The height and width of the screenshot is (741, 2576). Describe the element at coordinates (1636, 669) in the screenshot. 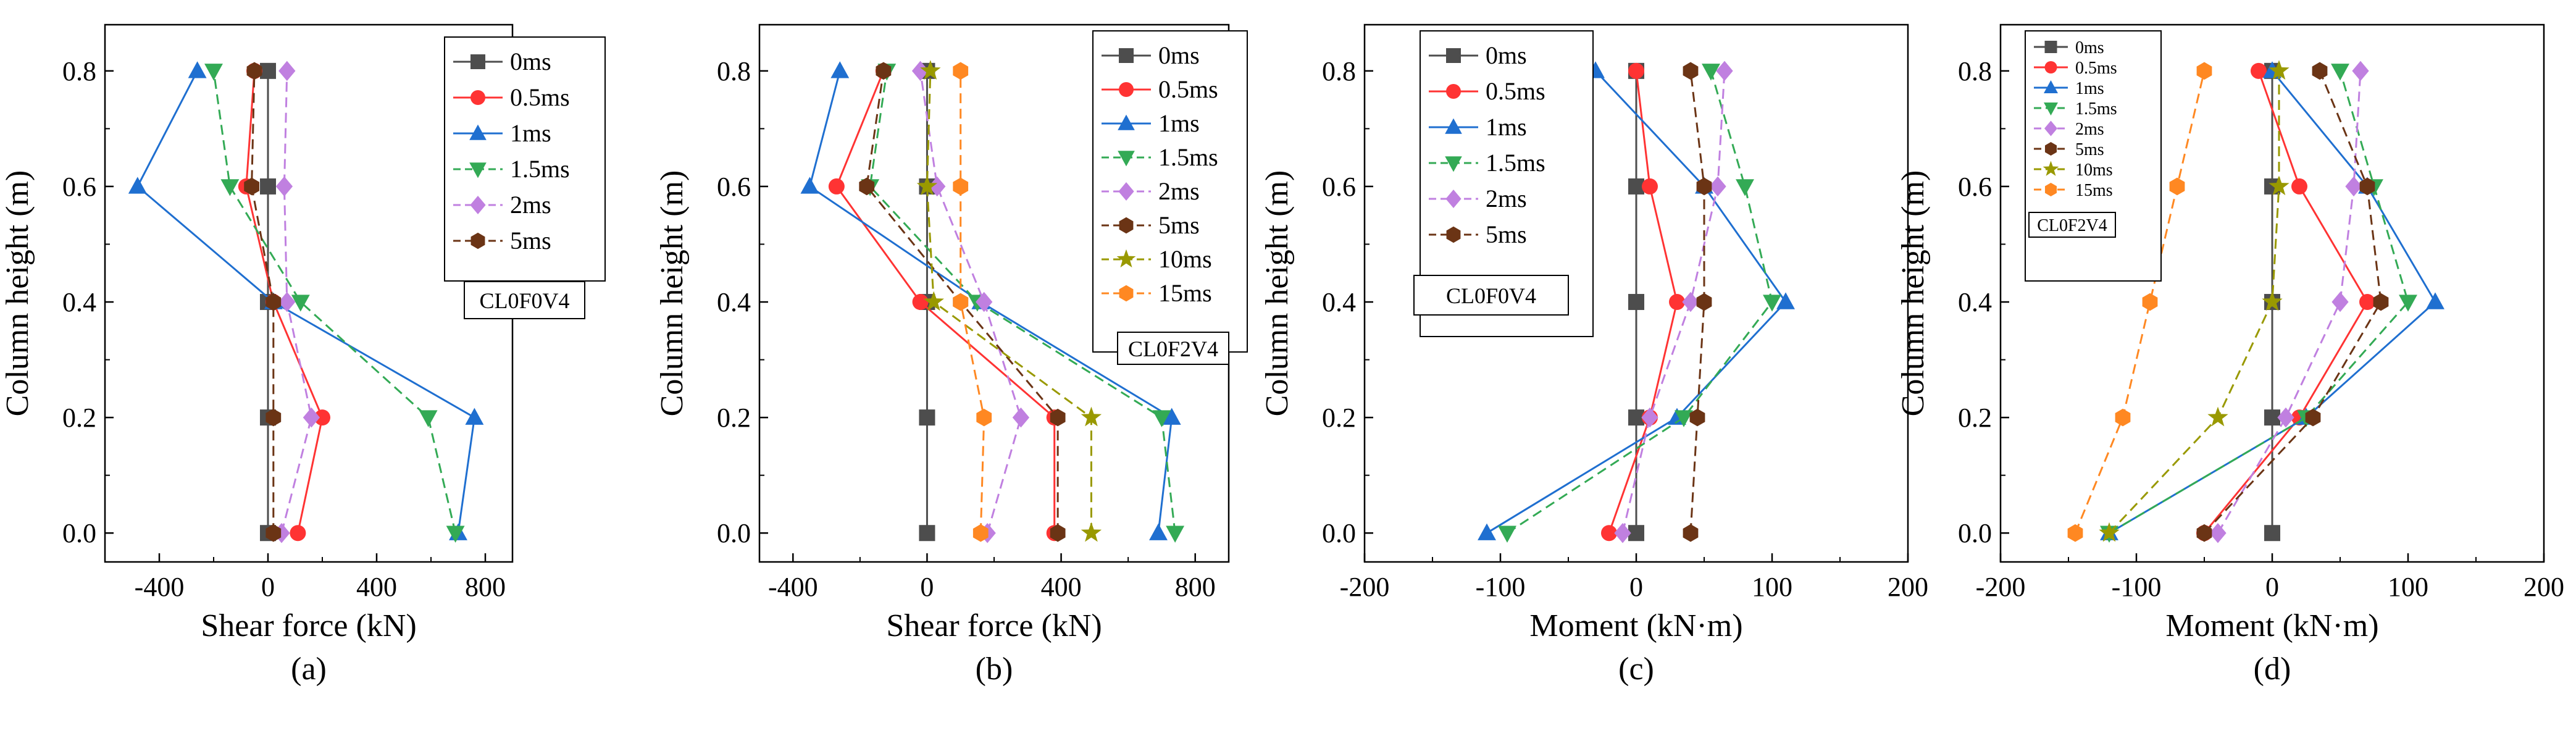

I see `panel-label: (c)` at that location.